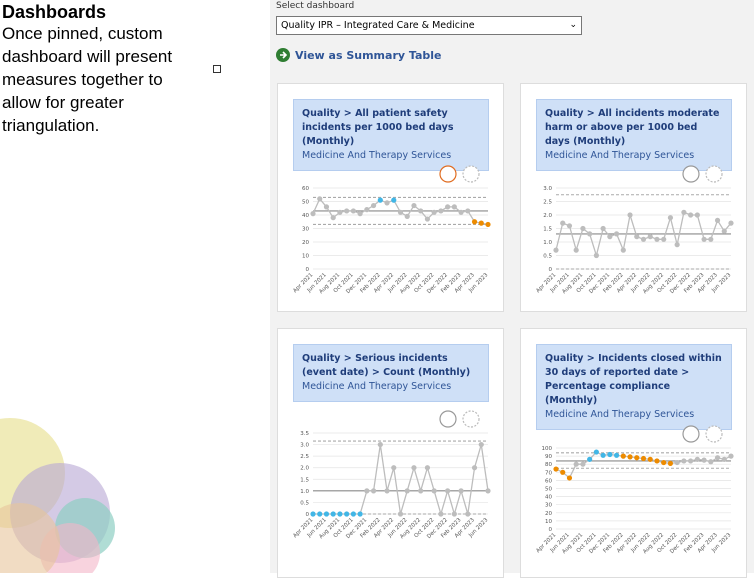 The width and height of the screenshot is (754, 578). What do you see at coordinates (548, 522) in the screenshot?
I see `y-tick-label: 10` at bounding box center [548, 522].